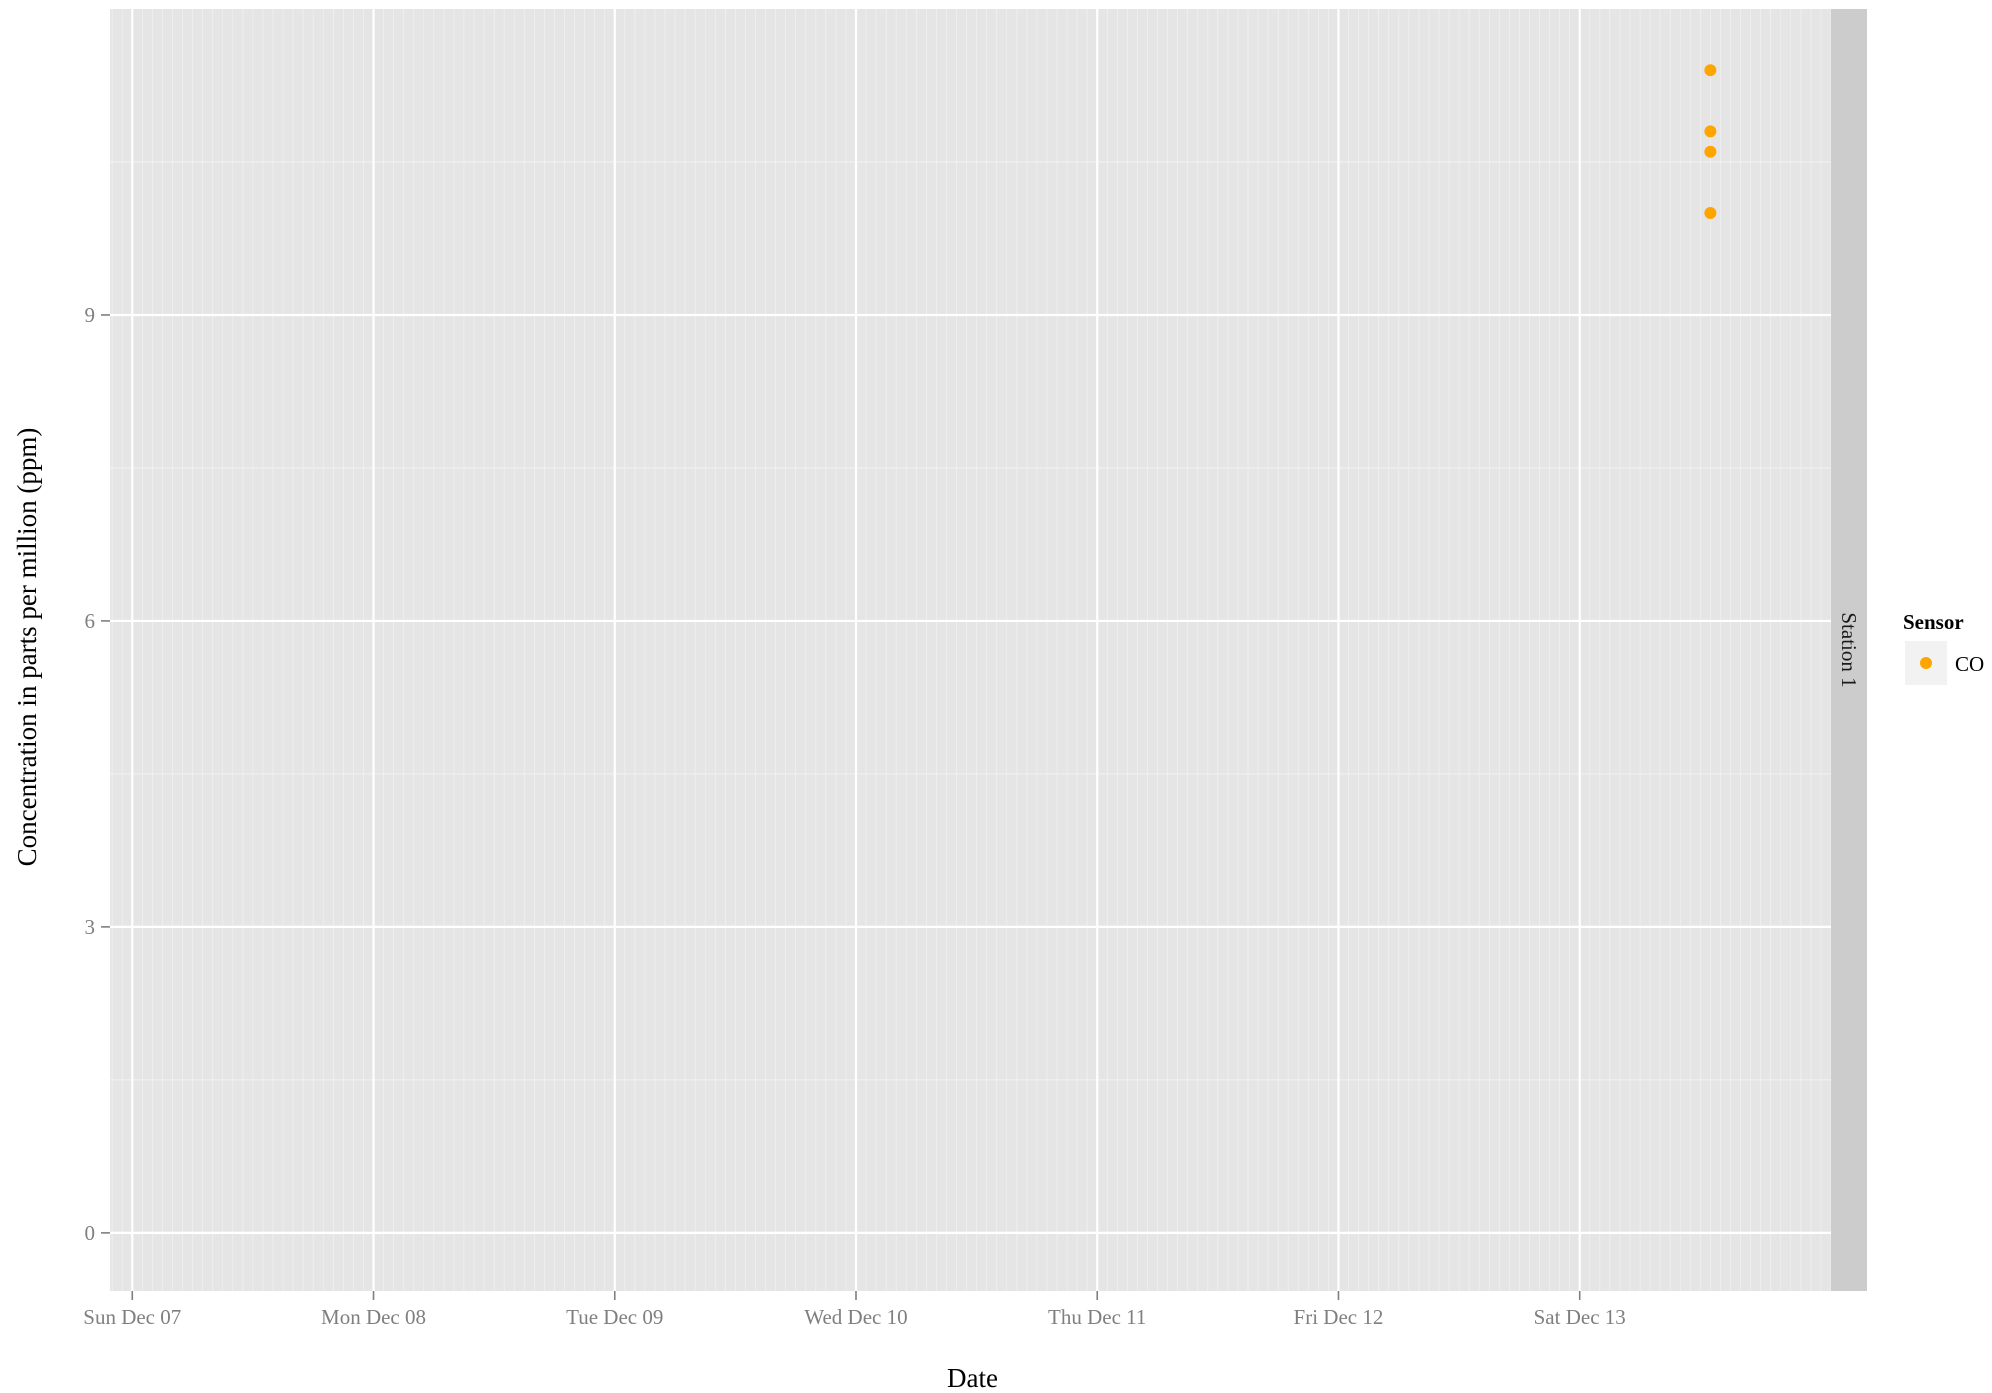  What do you see at coordinates (1097, 1317) in the screenshot?
I see `x-tick-label: Thu Dec 11` at bounding box center [1097, 1317].